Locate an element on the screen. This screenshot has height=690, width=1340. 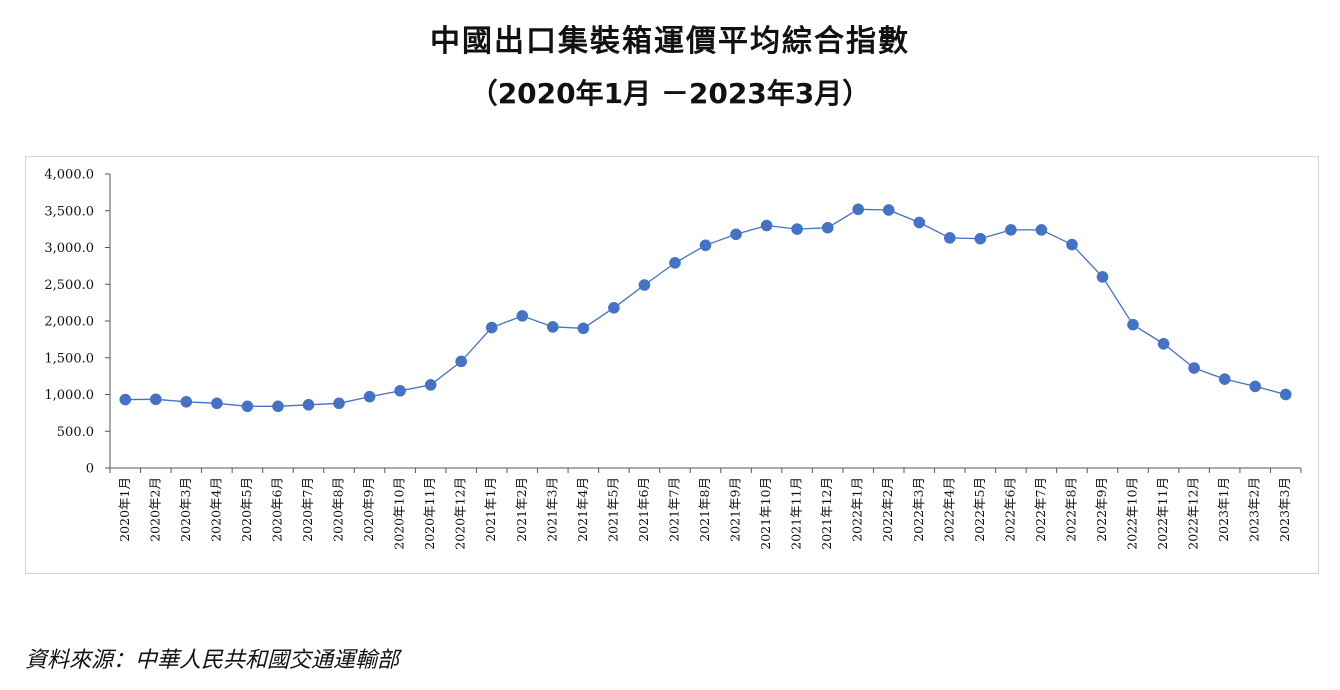
y-tick-label: 2,500.0 is located at coordinates (69, 285).